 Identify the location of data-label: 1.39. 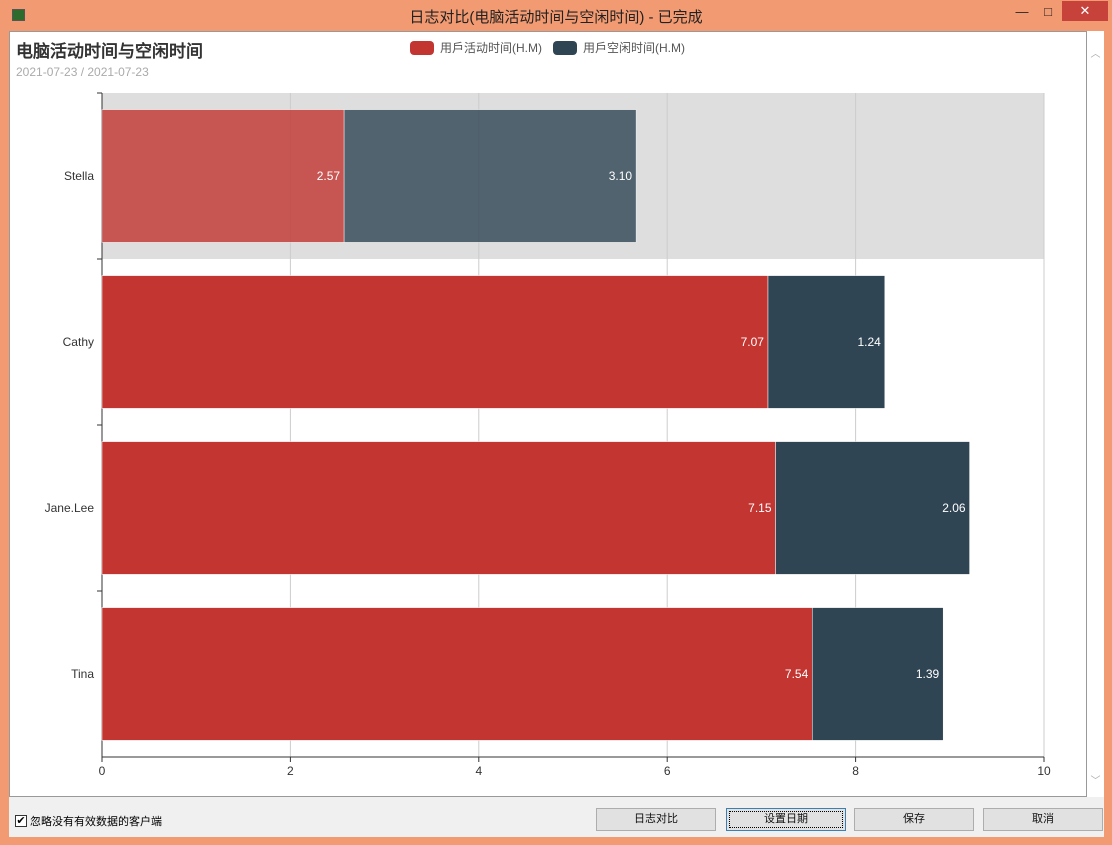
(928, 674).